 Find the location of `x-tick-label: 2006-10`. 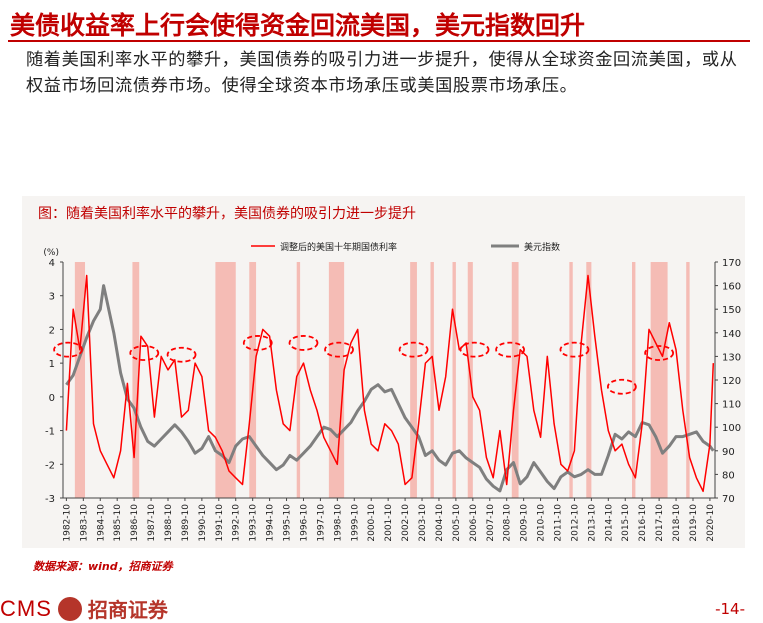

x-tick-label: 2006-10 is located at coordinates (474, 523).